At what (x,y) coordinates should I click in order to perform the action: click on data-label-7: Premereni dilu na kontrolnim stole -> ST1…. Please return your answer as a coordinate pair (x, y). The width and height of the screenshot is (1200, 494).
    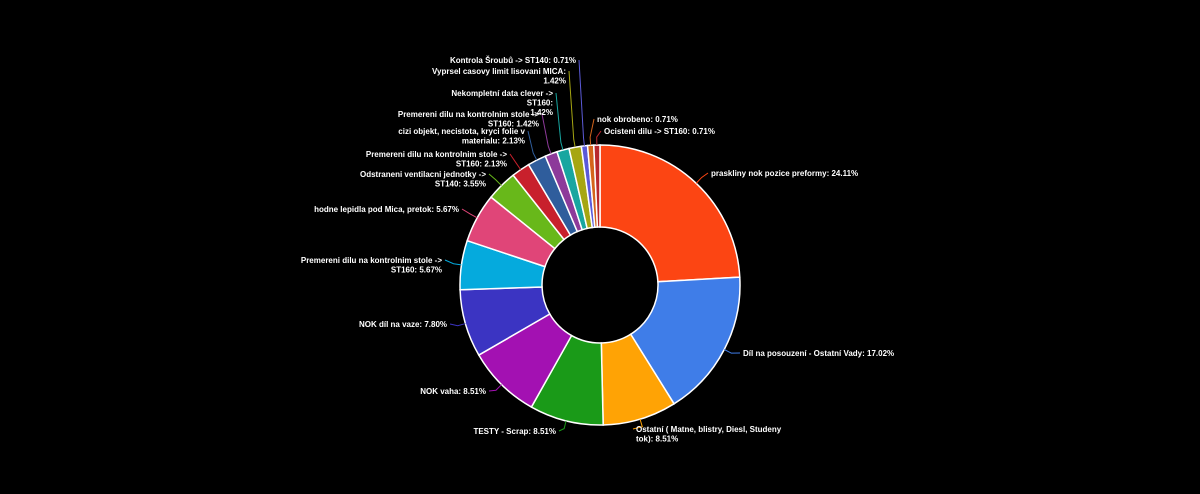
    Looking at the image, I should click on (371, 265).